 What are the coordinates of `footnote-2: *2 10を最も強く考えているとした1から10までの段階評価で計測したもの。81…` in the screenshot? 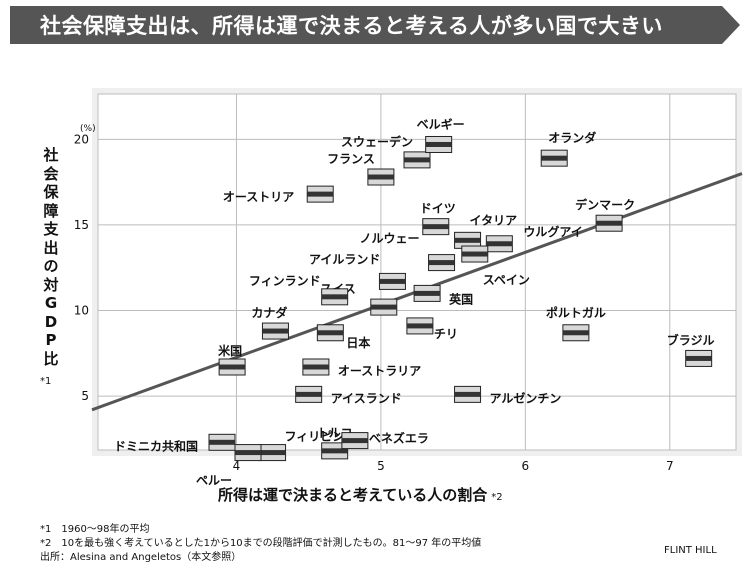 It's located at (261, 543).